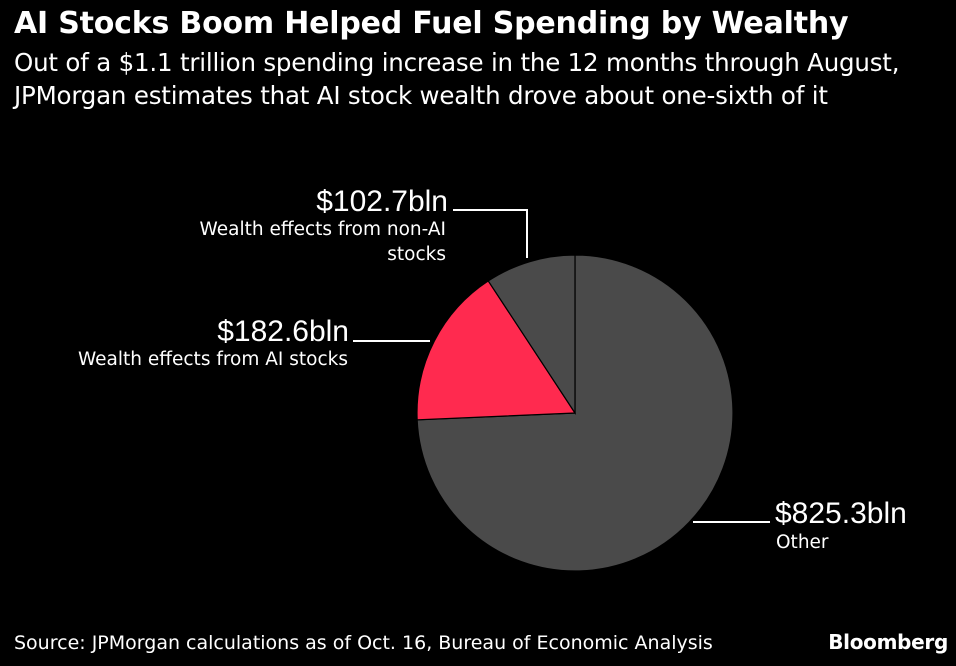  Describe the element at coordinates (841, 513) in the screenshot. I see `slice-value-label-other: $825.3bln` at that location.